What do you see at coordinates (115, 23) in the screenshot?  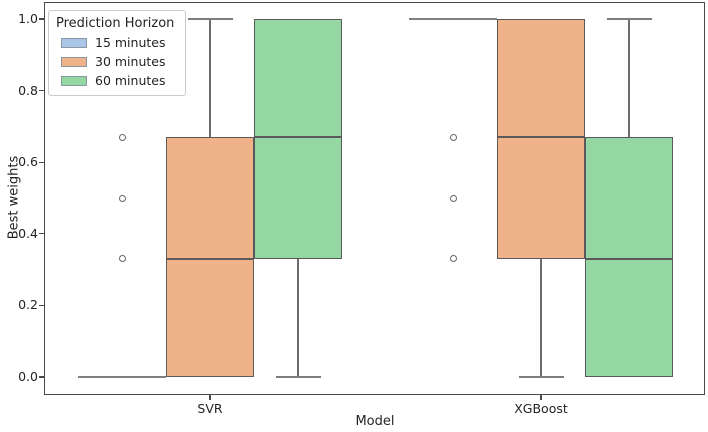 I see `legend-title: Prediction Horizon` at bounding box center [115, 23].